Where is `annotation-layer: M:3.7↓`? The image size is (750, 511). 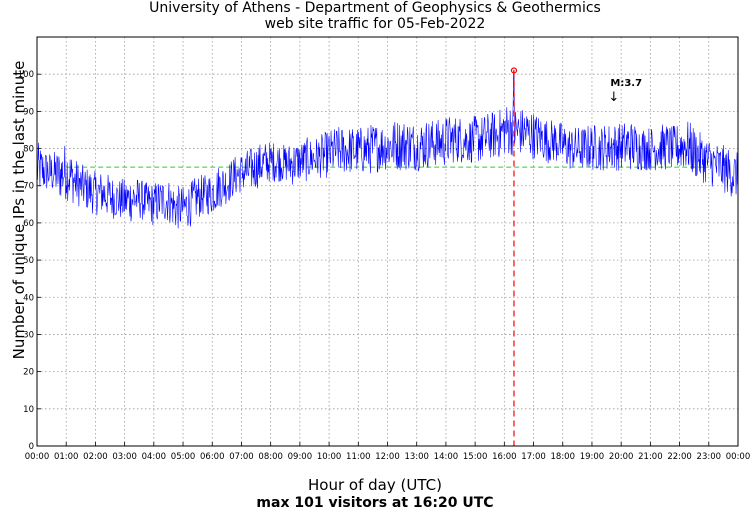 annotation-layer: M:3.7↓ is located at coordinates (625, 91).